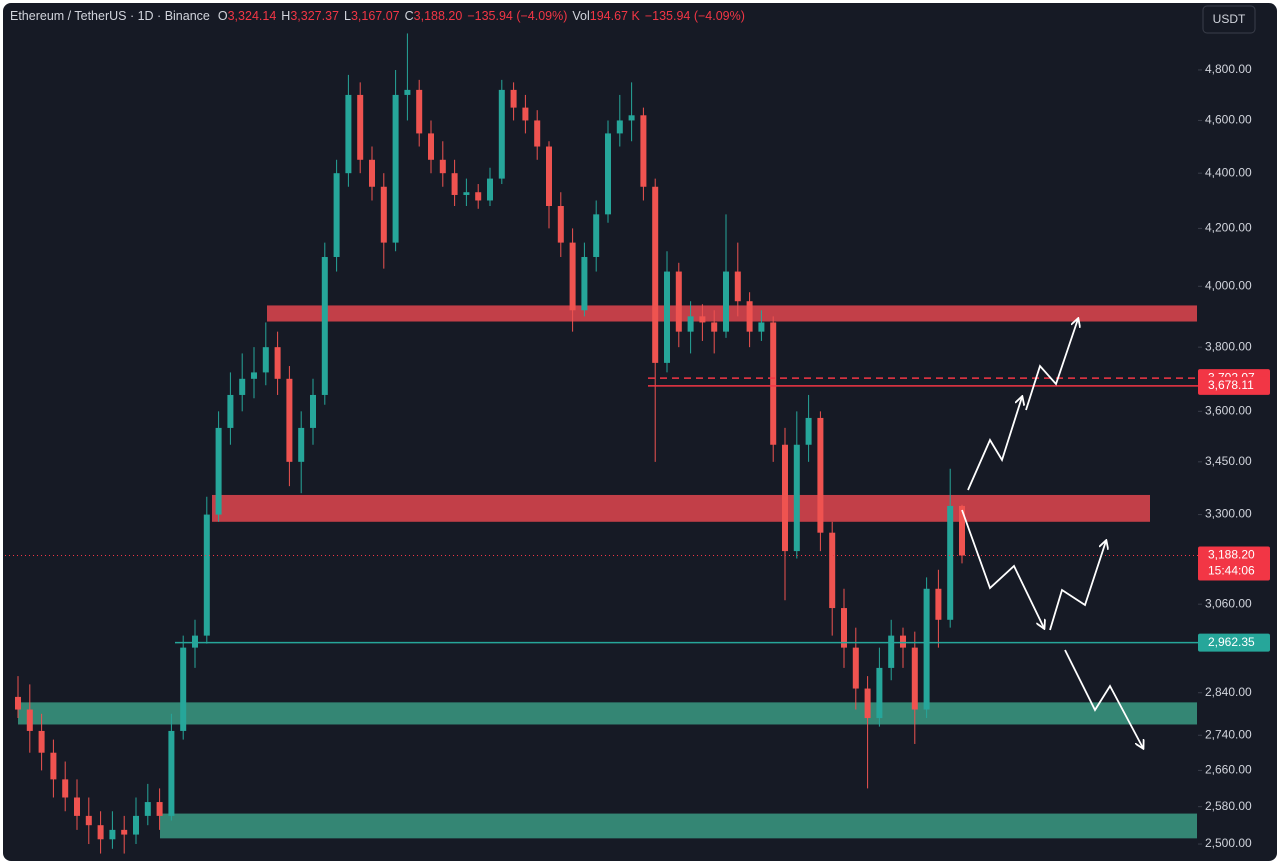  What do you see at coordinates (1231, 555) in the screenshot?
I see `price-tag-label: 3,188.20` at bounding box center [1231, 555].